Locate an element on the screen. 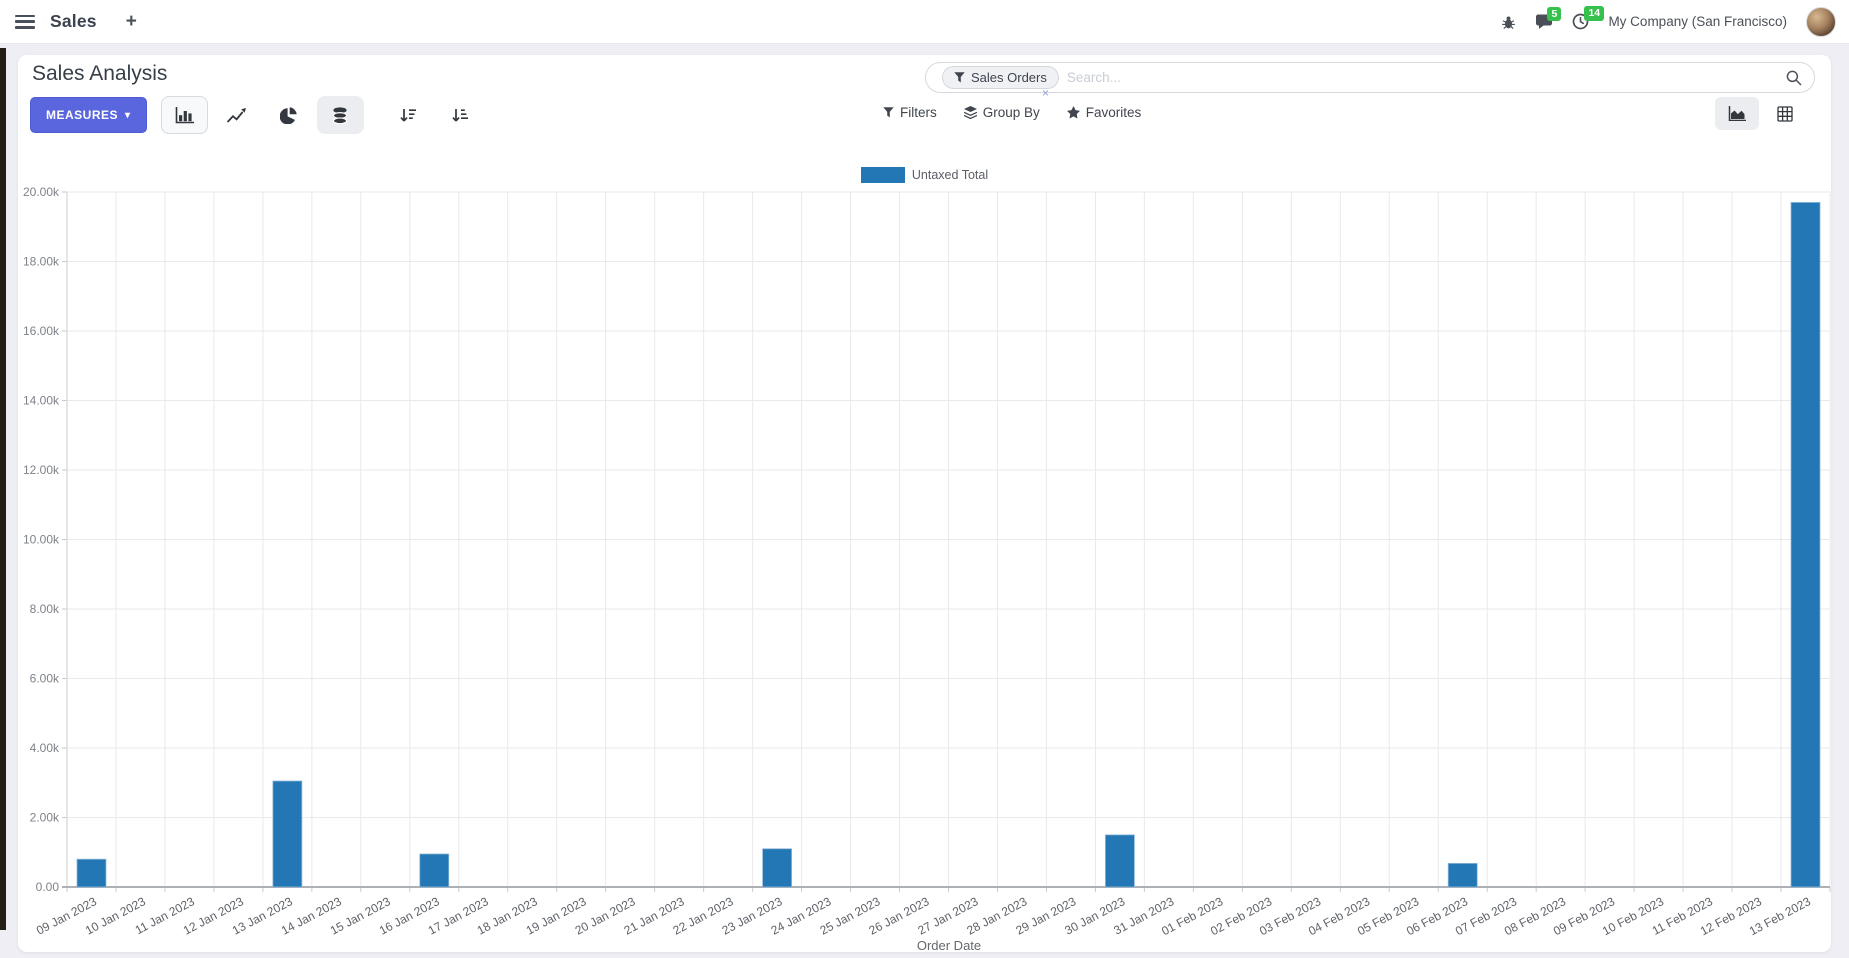  control-panel-buttons: MEASURES ▾ is located at coordinates (257, 115).